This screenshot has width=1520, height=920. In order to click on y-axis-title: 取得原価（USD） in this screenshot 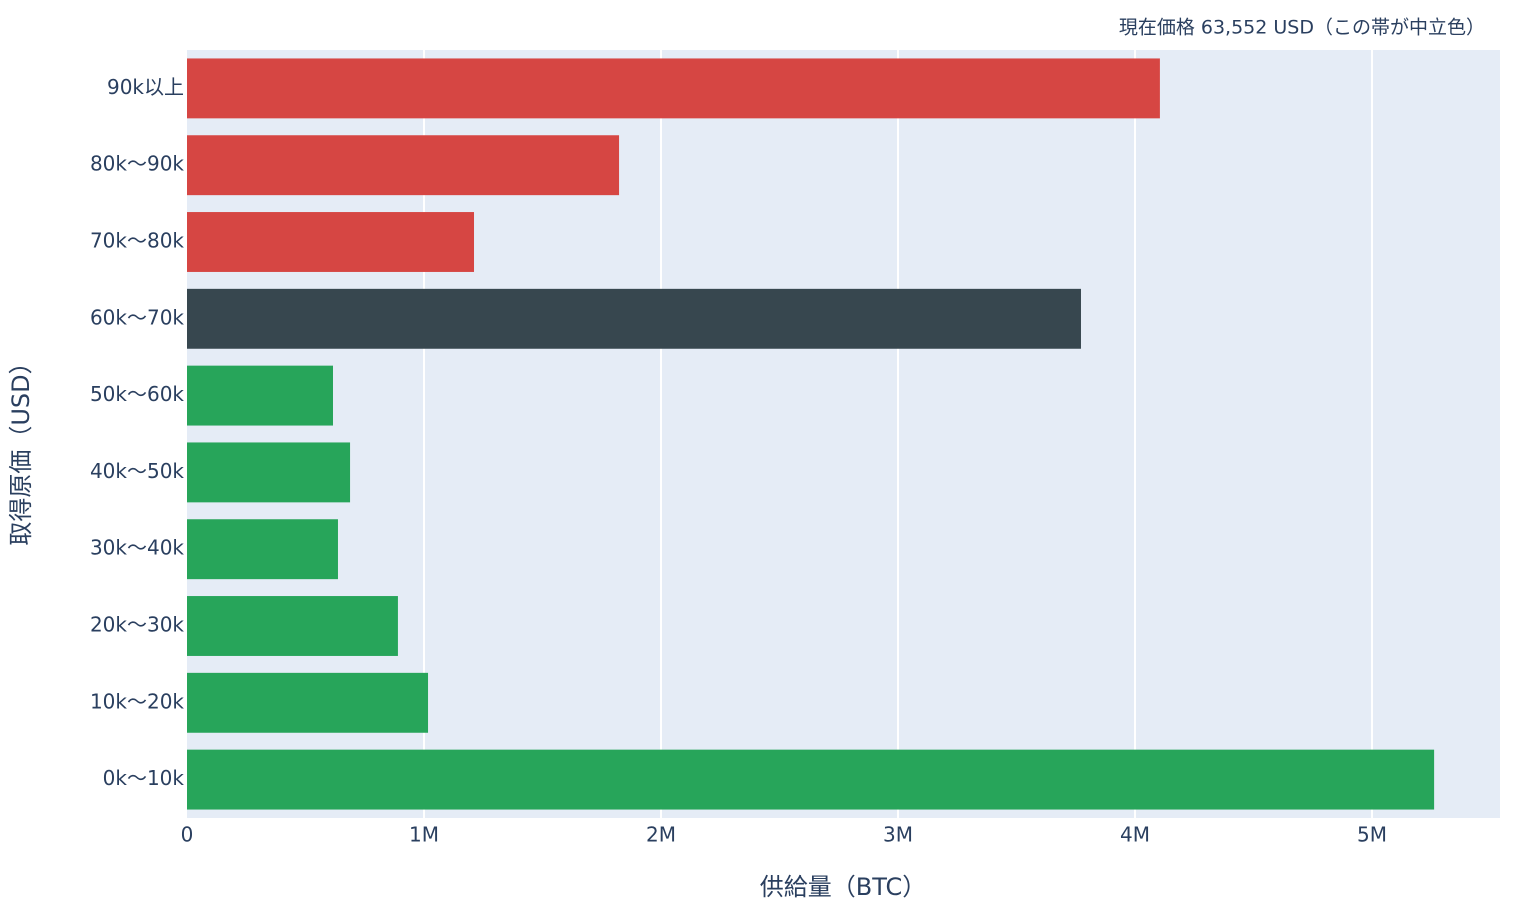, I will do `click(21, 447)`.